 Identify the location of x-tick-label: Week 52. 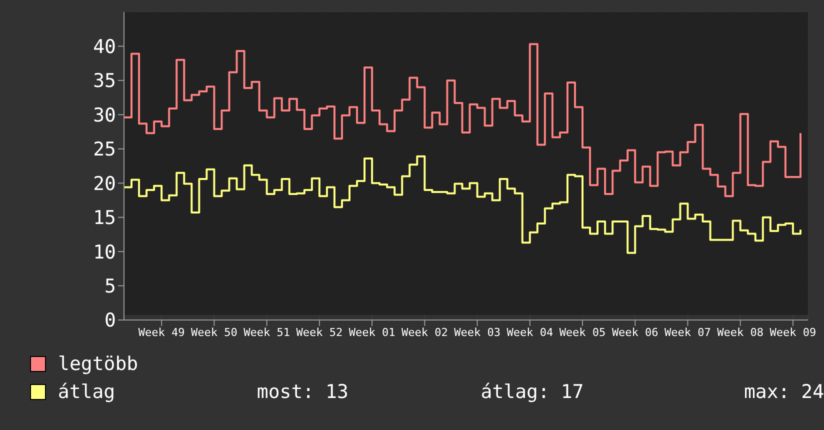
(319, 332).